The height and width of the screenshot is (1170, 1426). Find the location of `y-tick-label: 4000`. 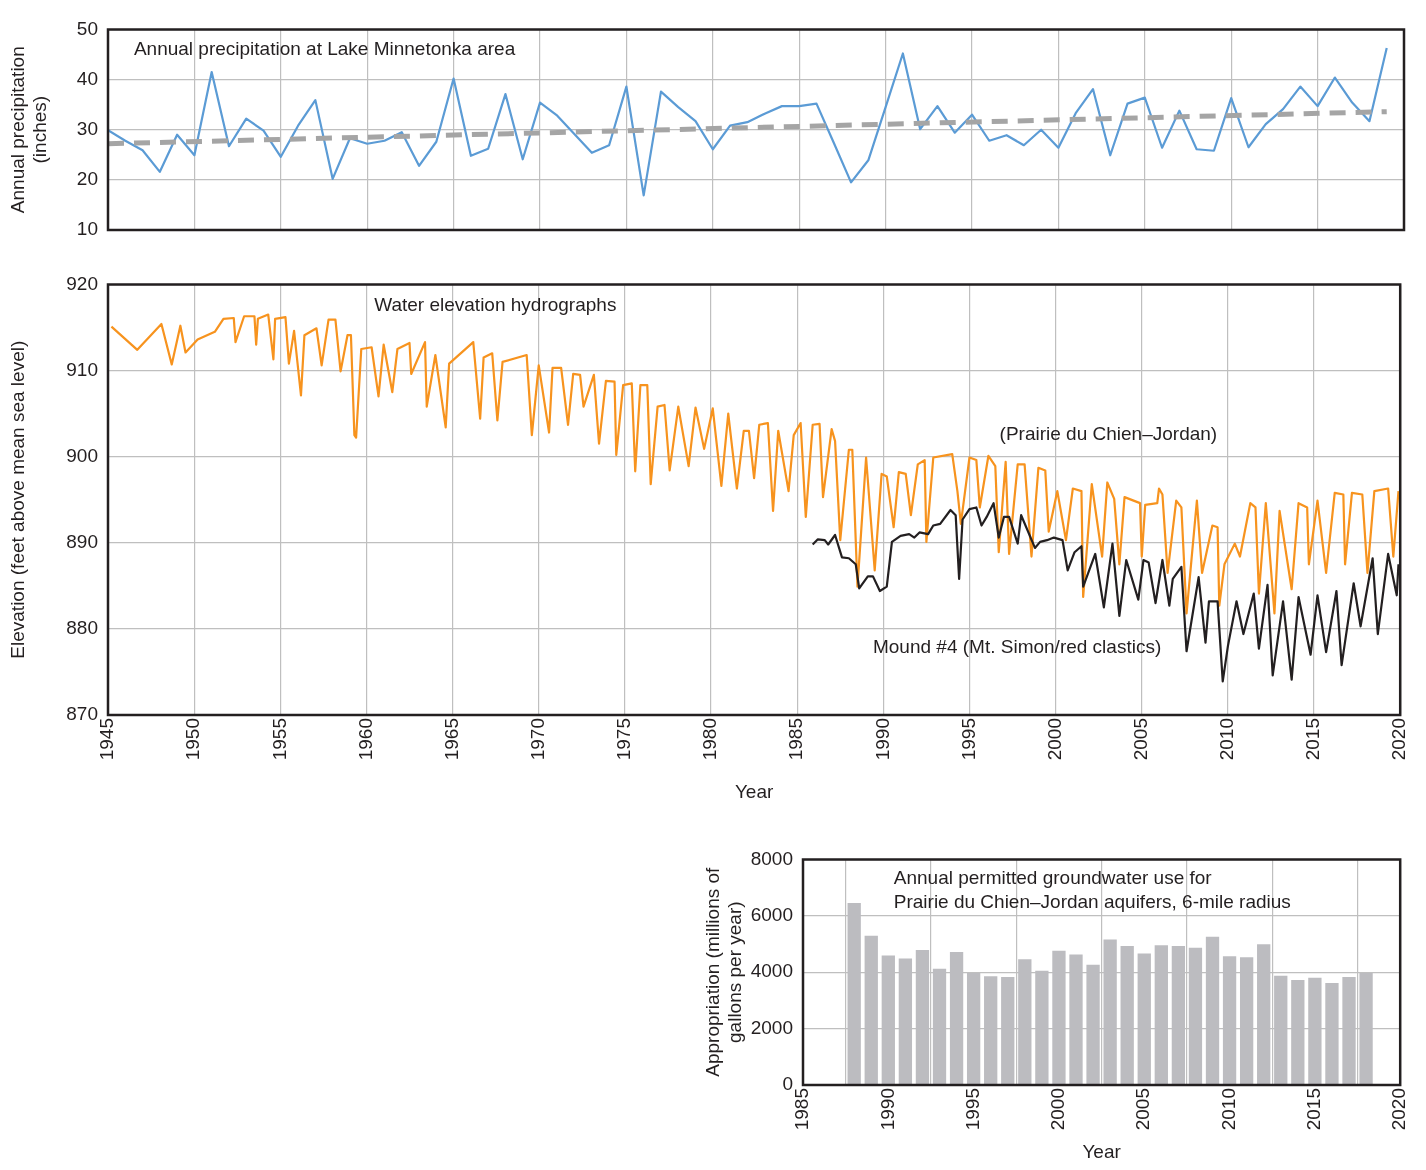

y-tick-label: 4000 is located at coordinates (771, 971).